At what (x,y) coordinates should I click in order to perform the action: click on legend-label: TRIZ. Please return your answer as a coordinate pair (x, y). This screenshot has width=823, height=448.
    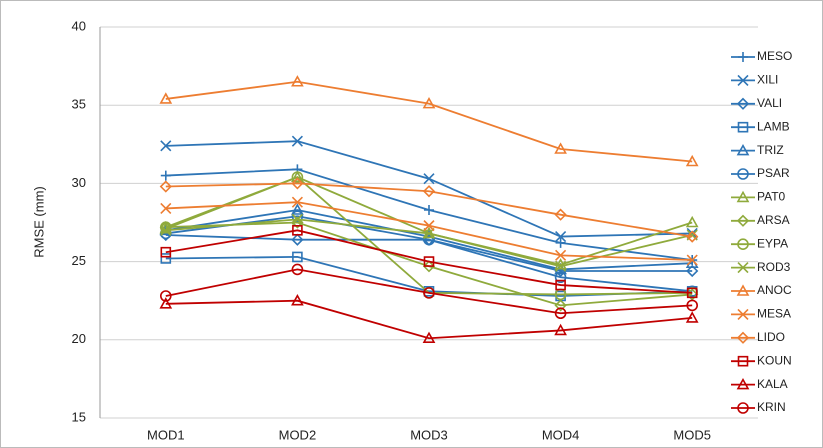
    Looking at the image, I should click on (770, 150).